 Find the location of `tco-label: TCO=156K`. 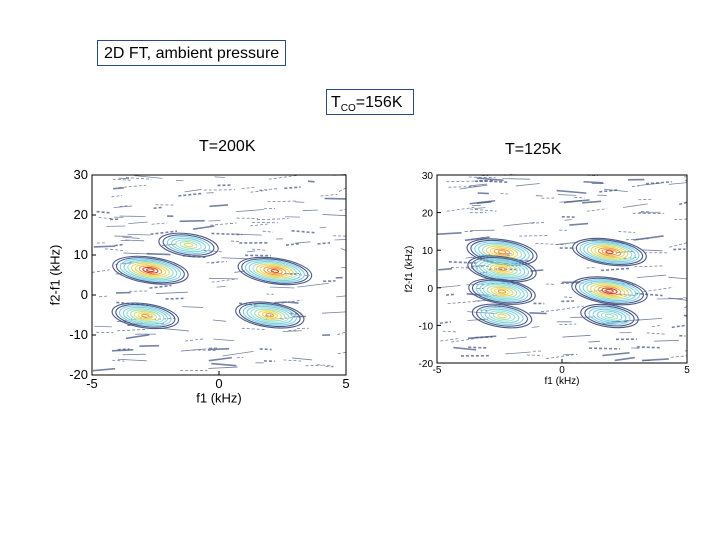

tco-label: TCO=156K is located at coordinates (370, 102).